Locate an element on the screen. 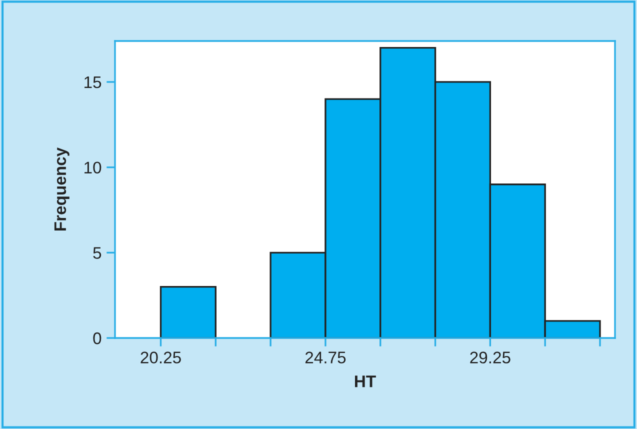  y-tick-label: 5 is located at coordinates (97, 253).